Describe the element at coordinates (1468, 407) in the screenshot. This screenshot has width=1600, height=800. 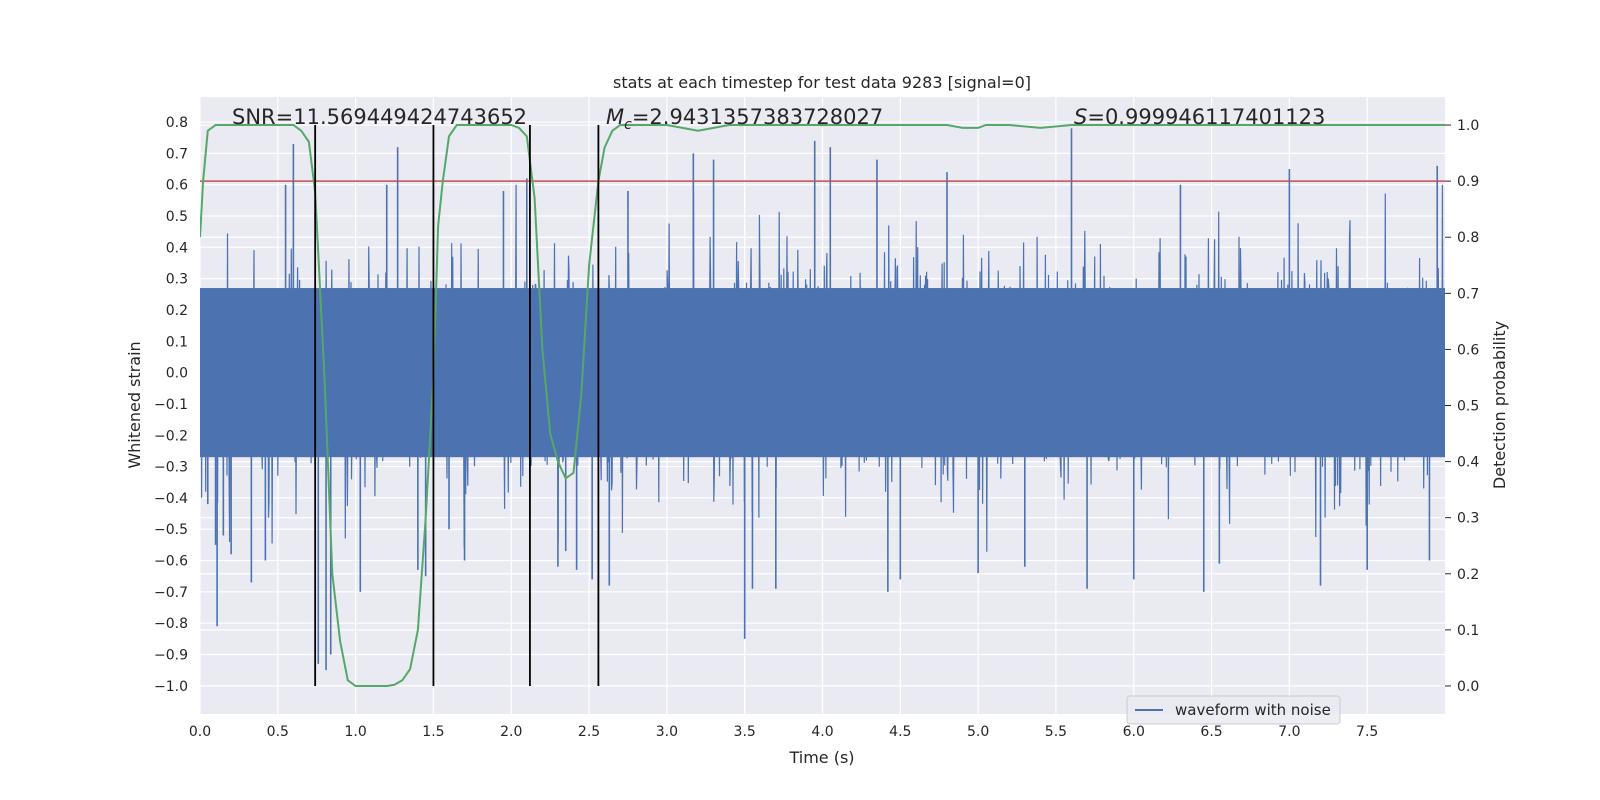
I see `y-right-tick-label: 0.5` at that location.